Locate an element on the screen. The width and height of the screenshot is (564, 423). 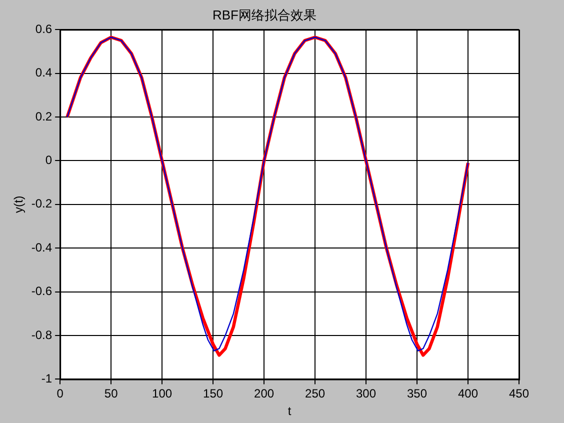
y-tick-label: -0.8 is located at coordinates (41, 335).